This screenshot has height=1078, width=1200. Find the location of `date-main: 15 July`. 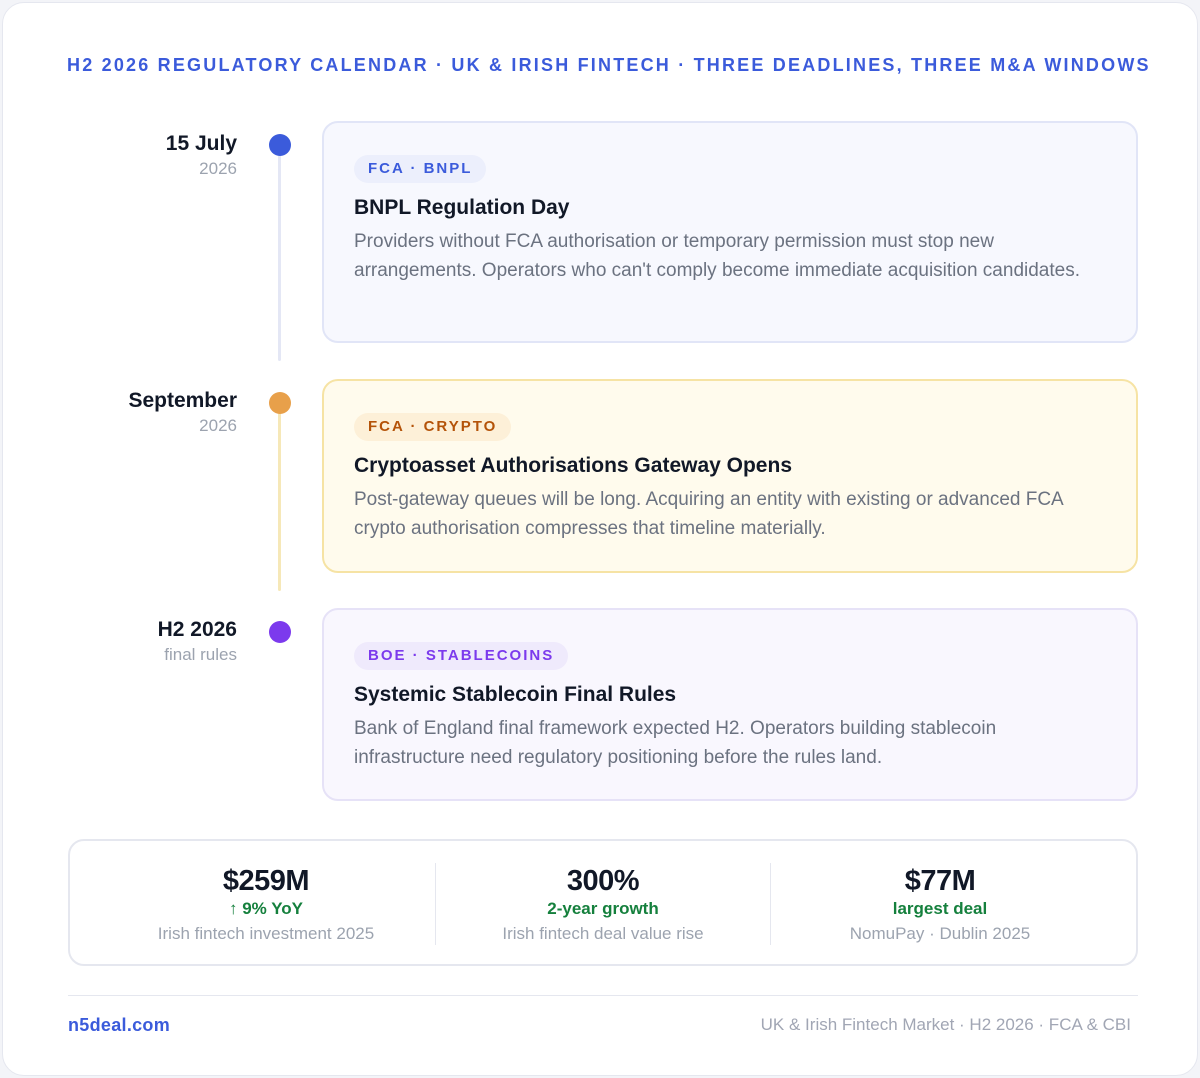

date-main: 15 July is located at coordinates (201, 143).